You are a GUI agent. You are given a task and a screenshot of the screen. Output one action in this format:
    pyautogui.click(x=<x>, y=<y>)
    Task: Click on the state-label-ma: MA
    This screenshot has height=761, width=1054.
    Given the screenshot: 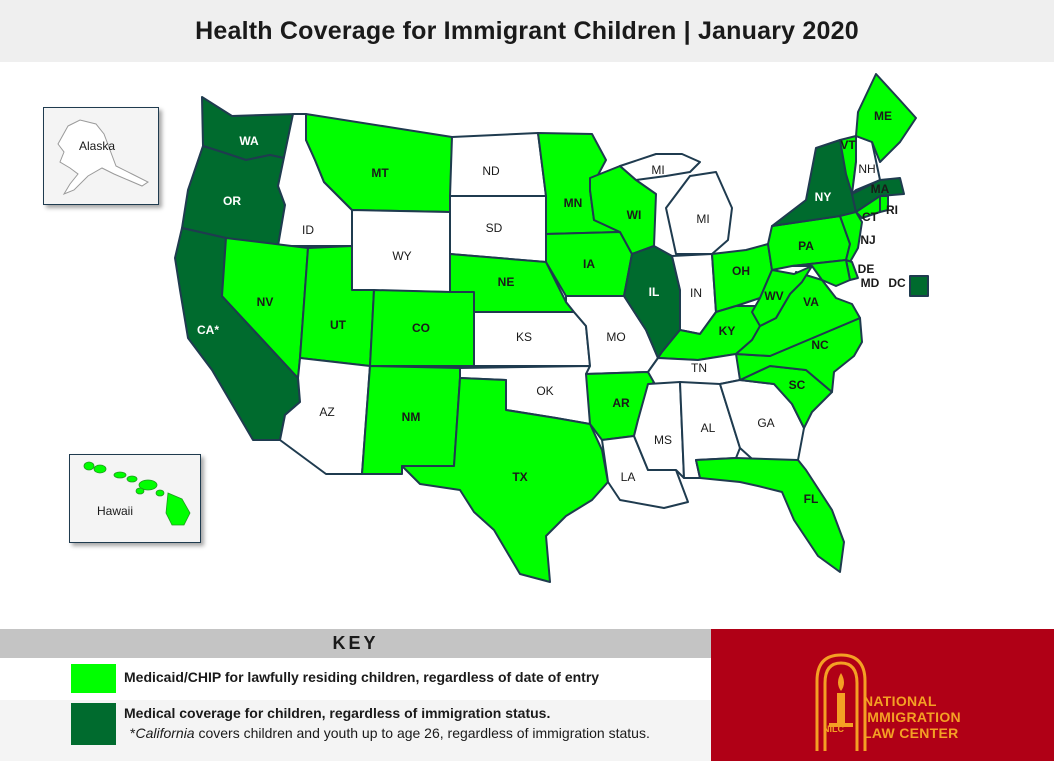 What is the action you would take?
    pyautogui.click(x=880, y=189)
    